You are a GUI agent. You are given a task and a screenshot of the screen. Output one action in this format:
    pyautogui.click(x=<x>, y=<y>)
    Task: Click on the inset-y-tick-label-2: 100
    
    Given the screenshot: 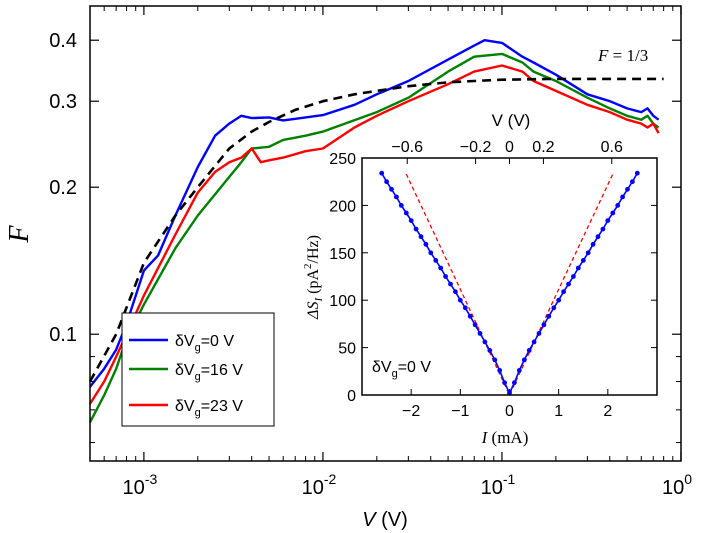 What is the action you would take?
    pyautogui.click(x=342, y=301)
    